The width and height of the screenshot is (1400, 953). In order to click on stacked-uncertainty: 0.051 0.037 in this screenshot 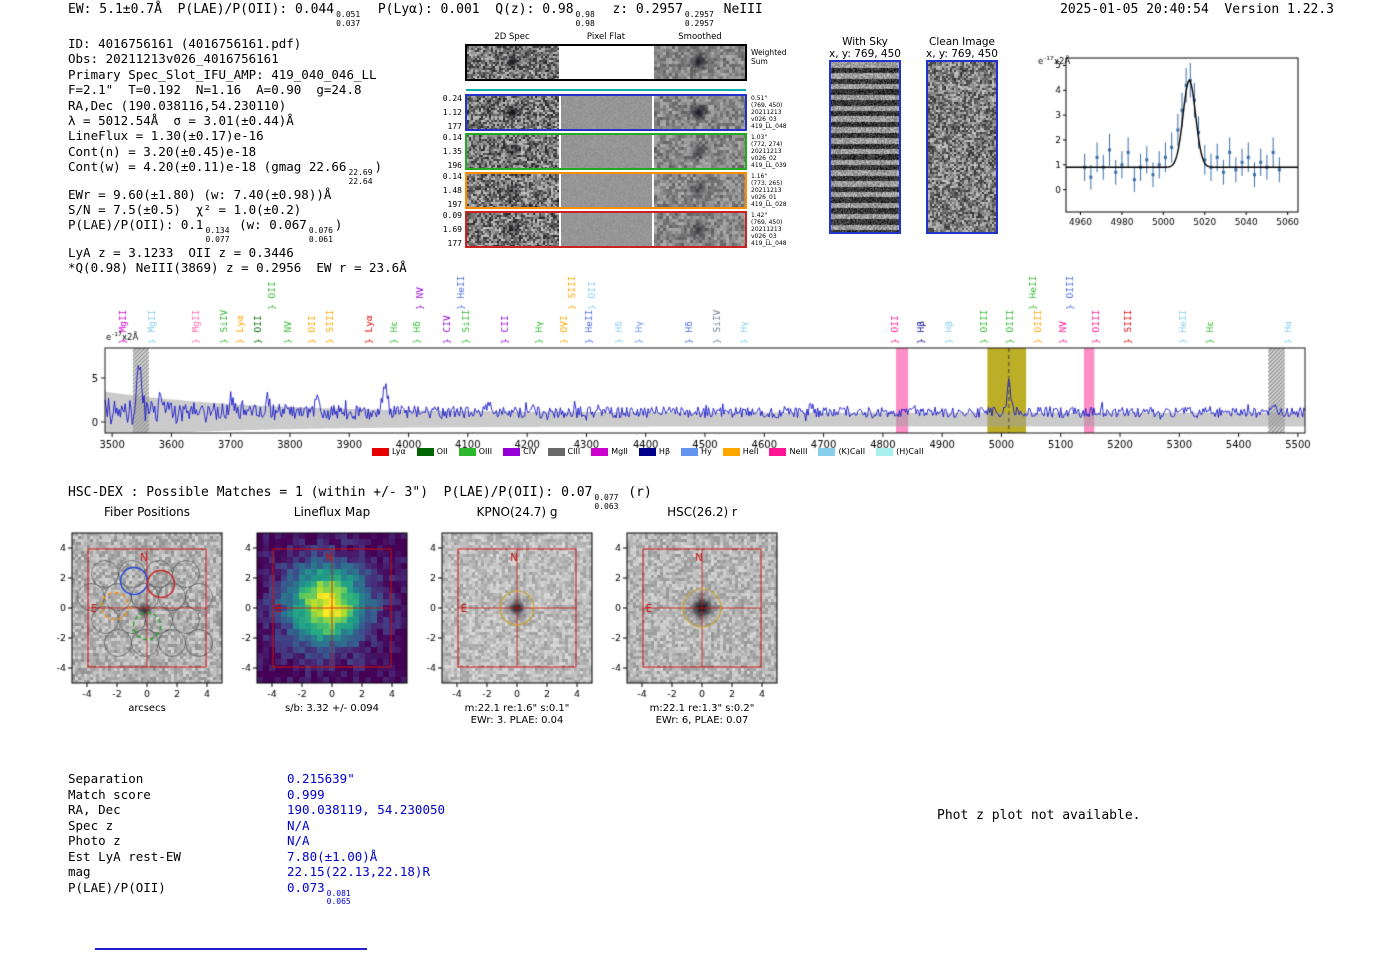, I will do `click(348, 19)`.